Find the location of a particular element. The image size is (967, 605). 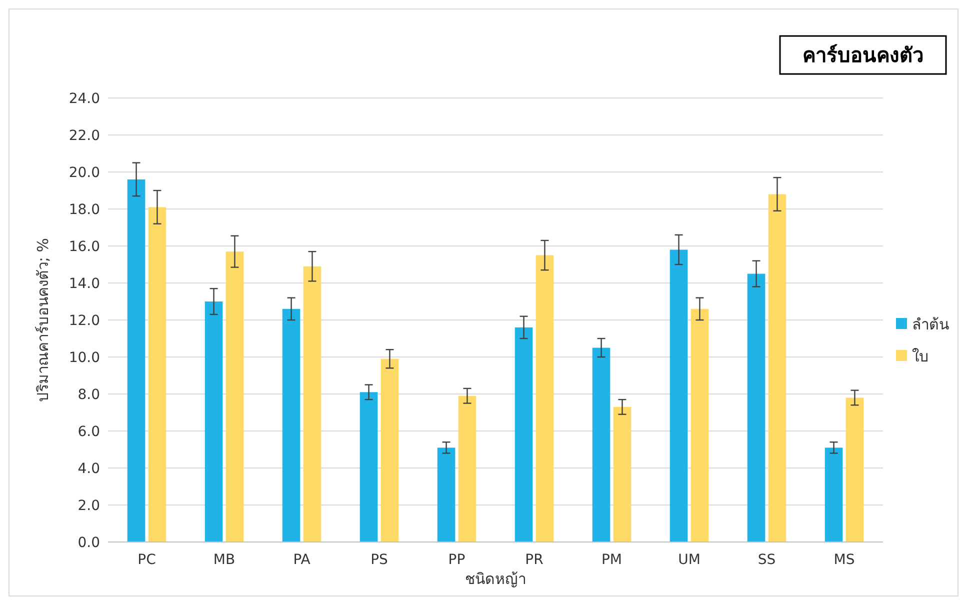

x-tick-label: PP is located at coordinates (457, 560).